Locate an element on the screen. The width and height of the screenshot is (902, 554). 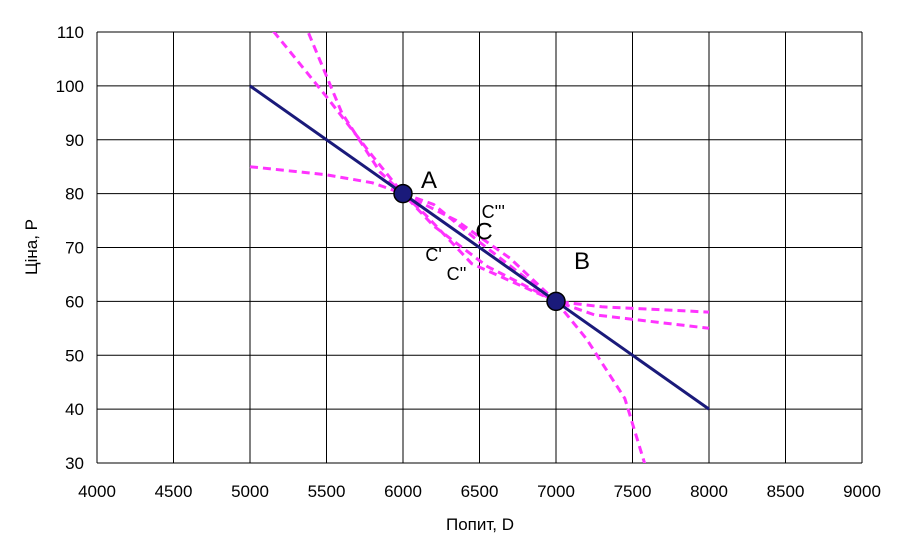
points is located at coordinates (479, 247).